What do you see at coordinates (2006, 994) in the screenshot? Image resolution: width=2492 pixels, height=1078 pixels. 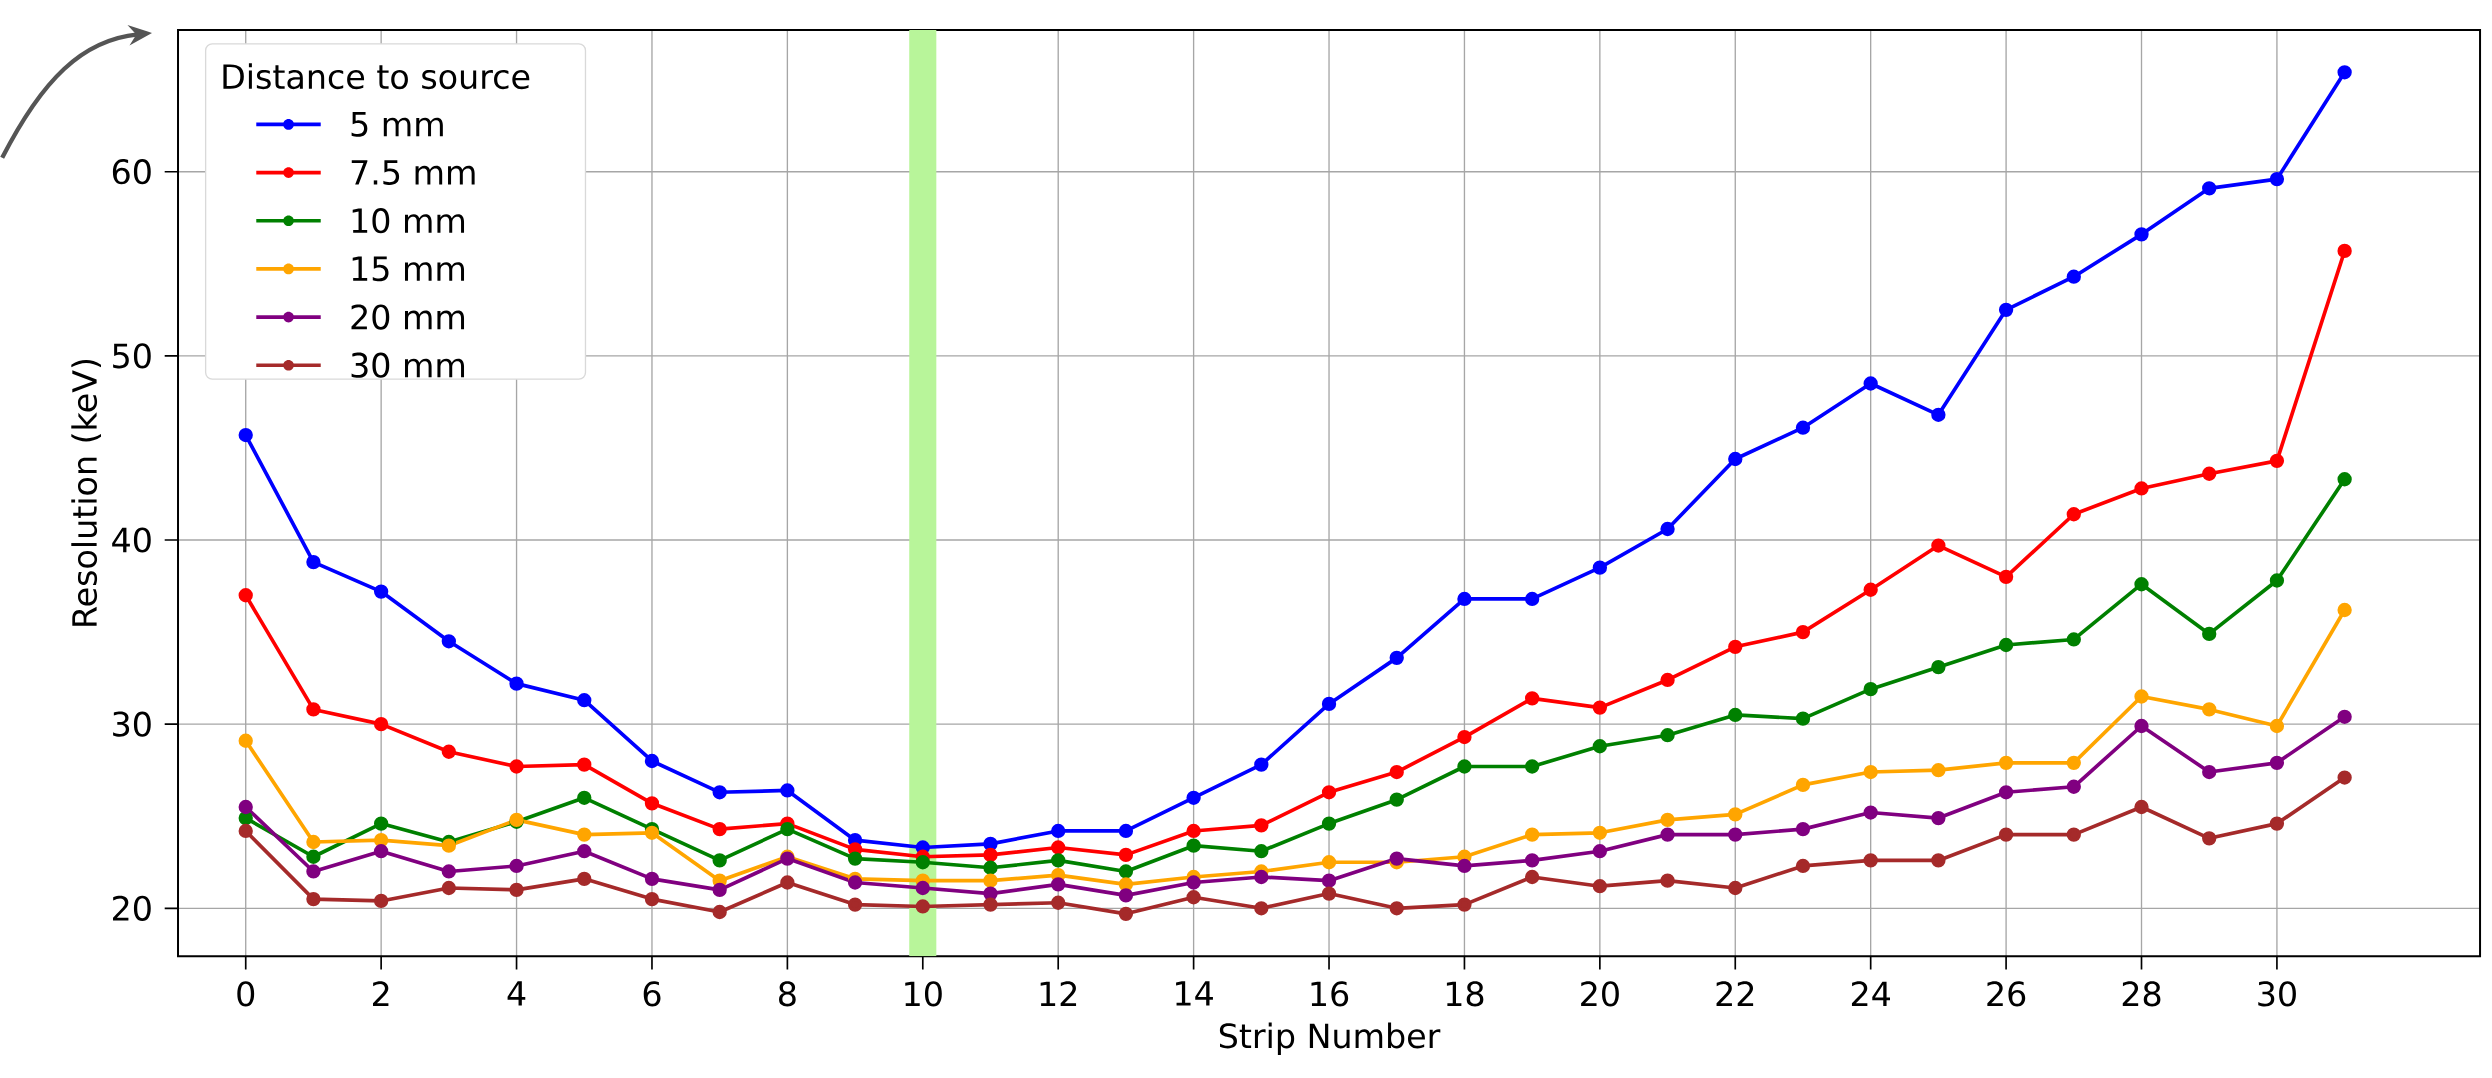 I see `x-tick-label: 26` at bounding box center [2006, 994].